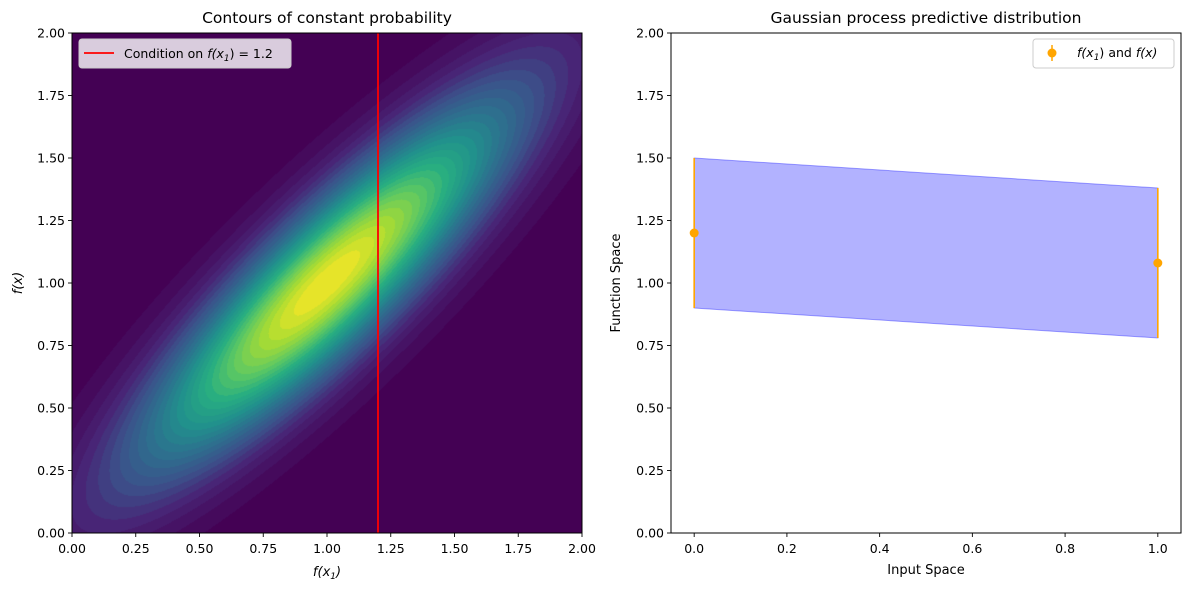 This screenshot has width=1189, height=595. Describe the element at coordinates (650, 470) in the screenshot. I see `gp-y-tick-label: 0.25` at that location.